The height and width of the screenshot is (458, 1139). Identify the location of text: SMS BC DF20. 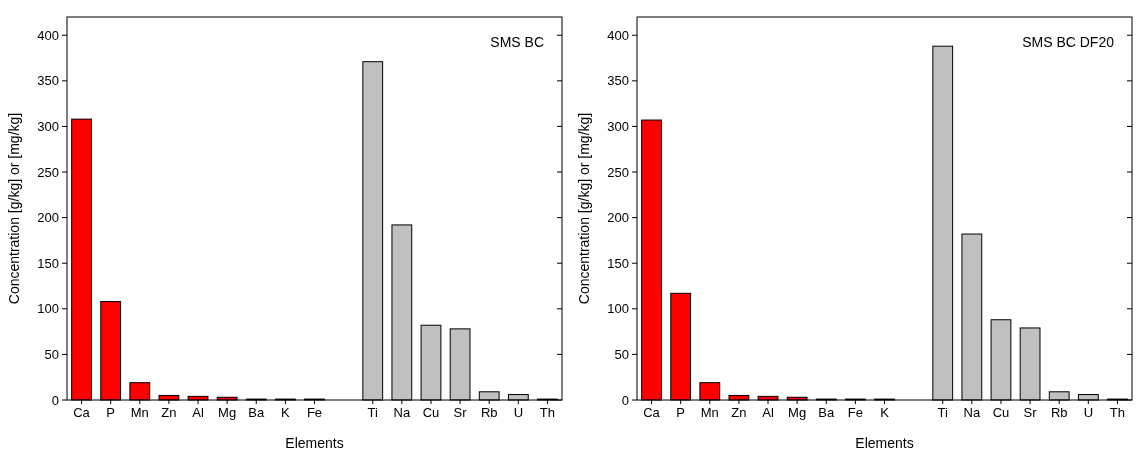
(1068, 42).